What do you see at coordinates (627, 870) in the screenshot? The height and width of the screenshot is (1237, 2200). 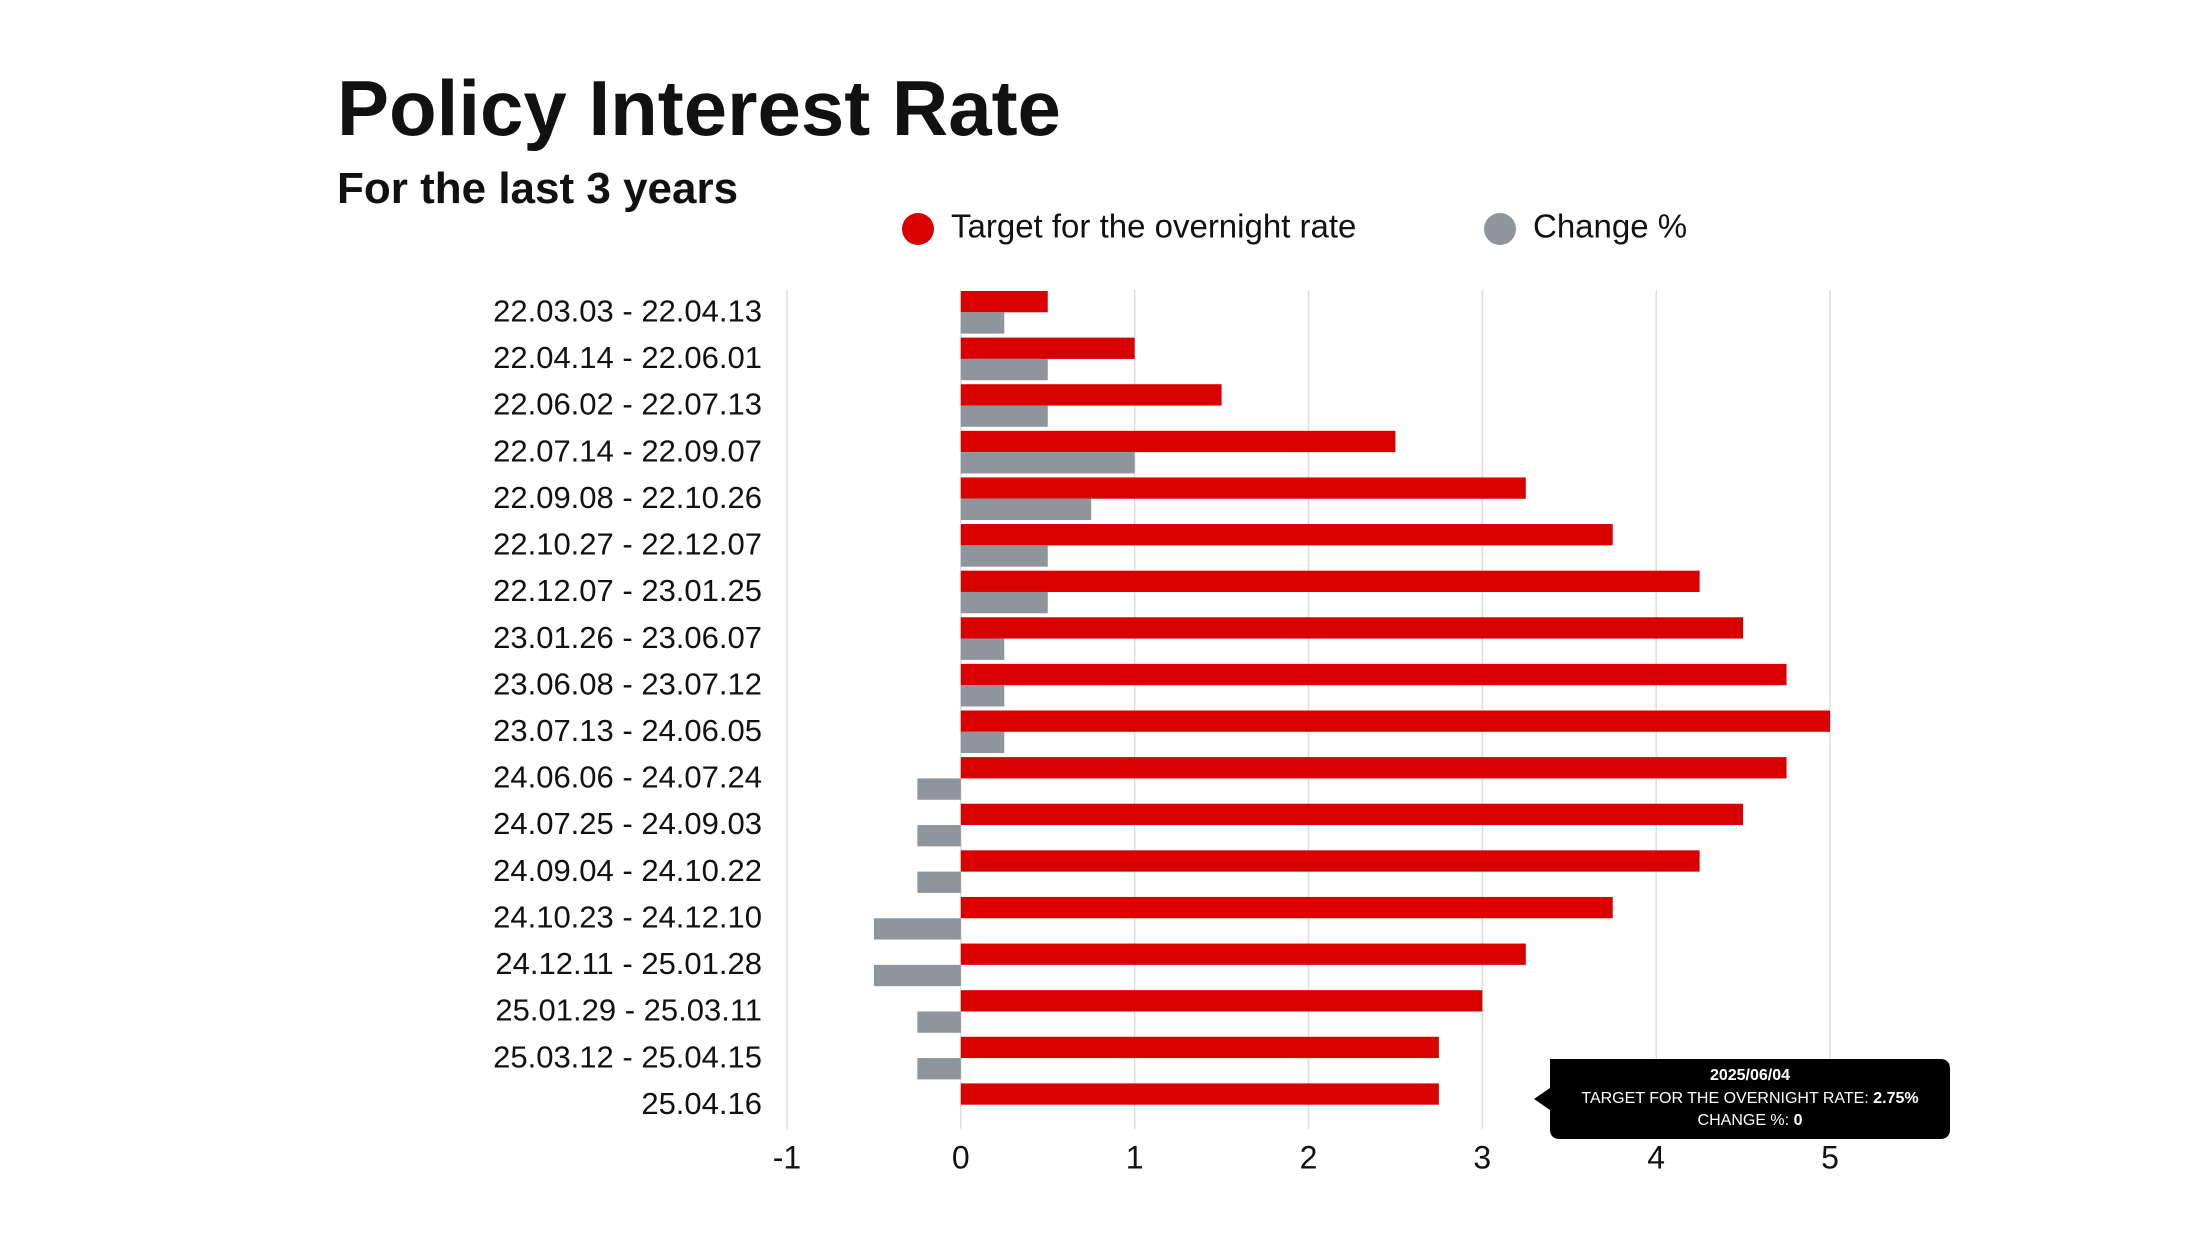 I see `y-tick-label: 24.09.04 - 24.10.22` at bounding box center [627, 870].